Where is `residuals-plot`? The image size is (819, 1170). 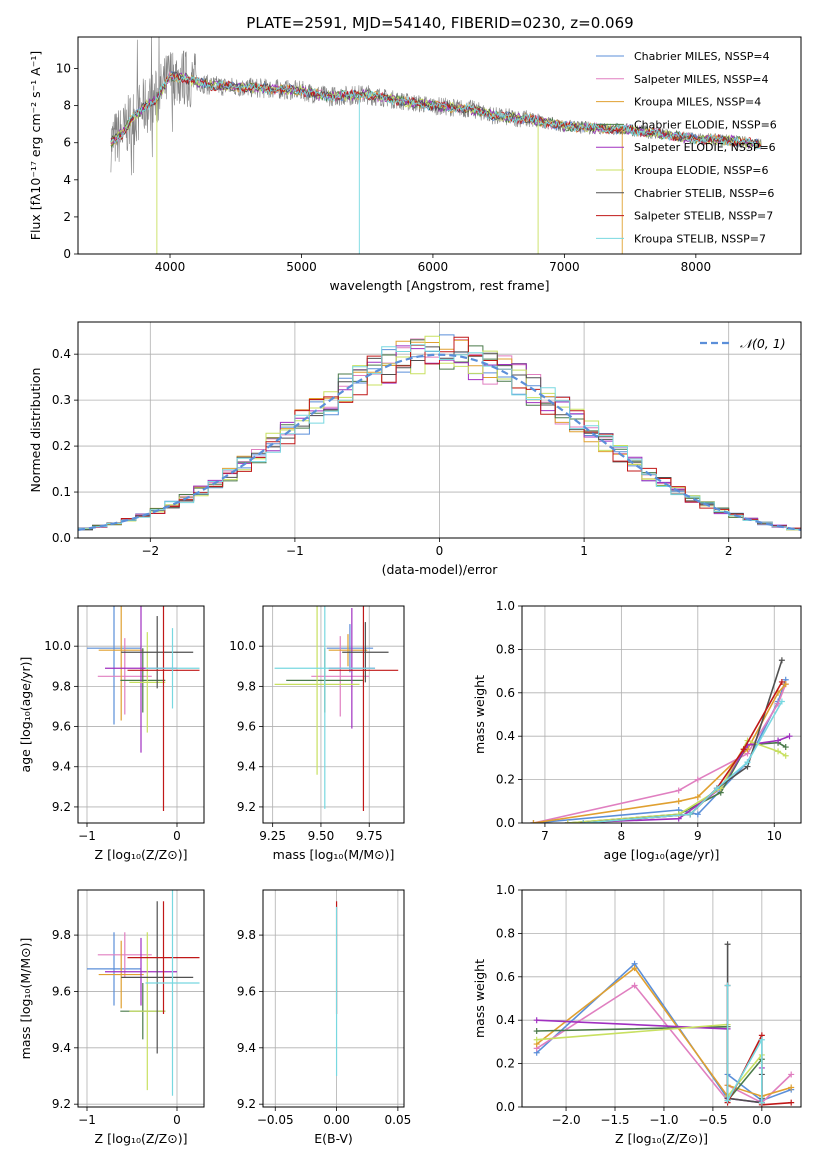 residuals-plot is located at coordinates (439, 432).